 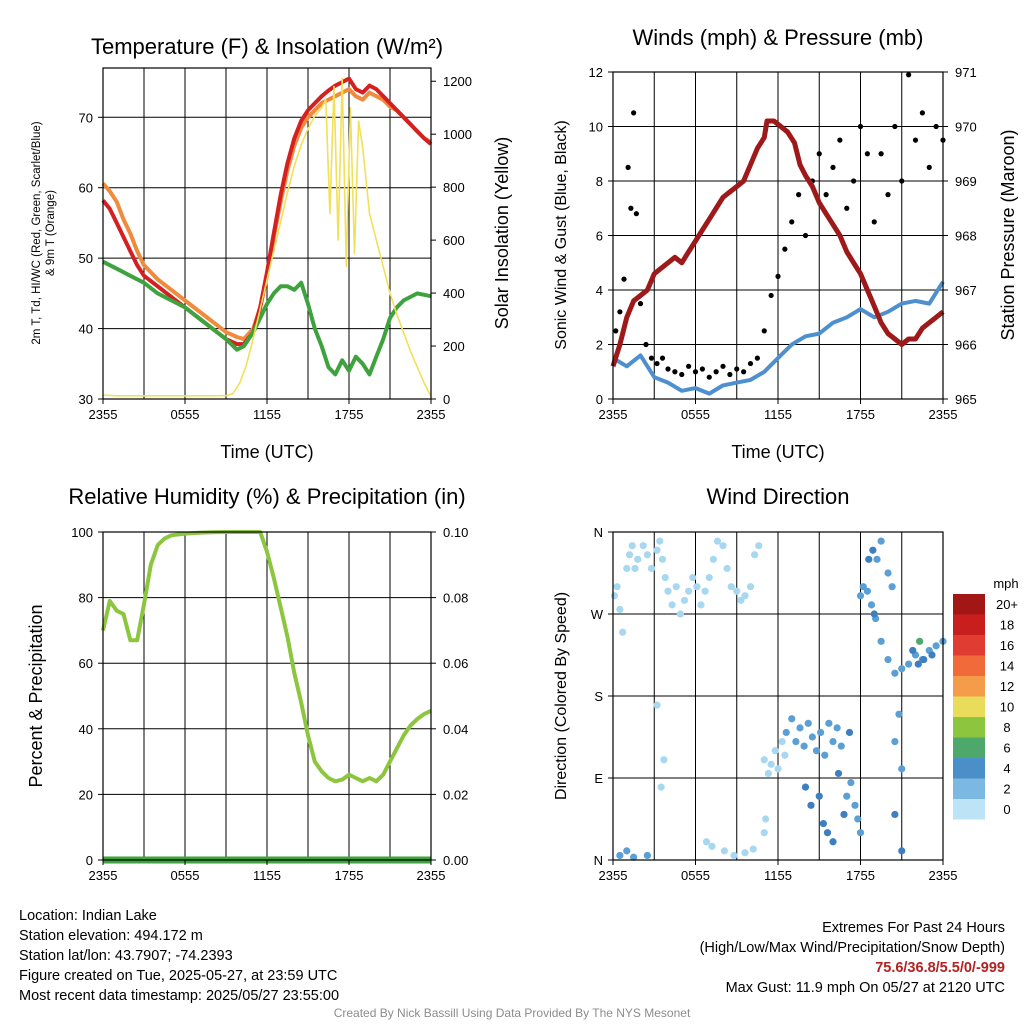 I want to click on y2-tick-label: 0.08, so click(x=455, y=598).